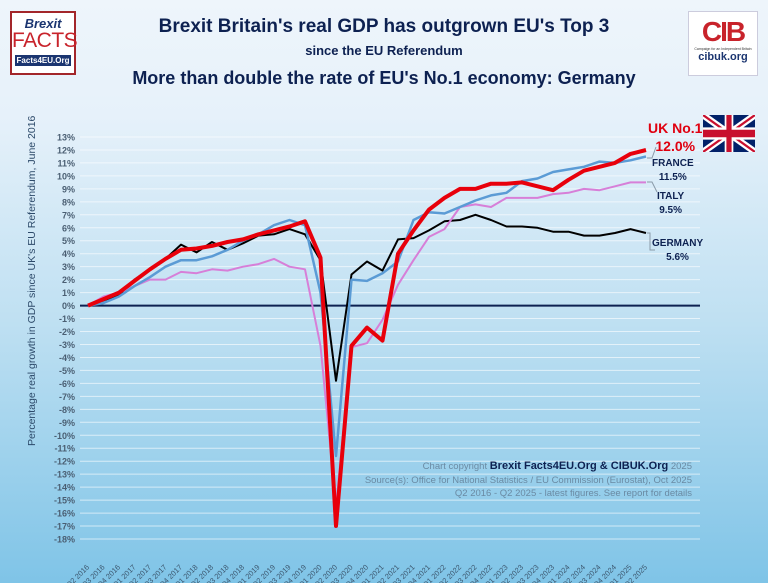  I want to click on y-tick-label: -6%, so click(67, 384).